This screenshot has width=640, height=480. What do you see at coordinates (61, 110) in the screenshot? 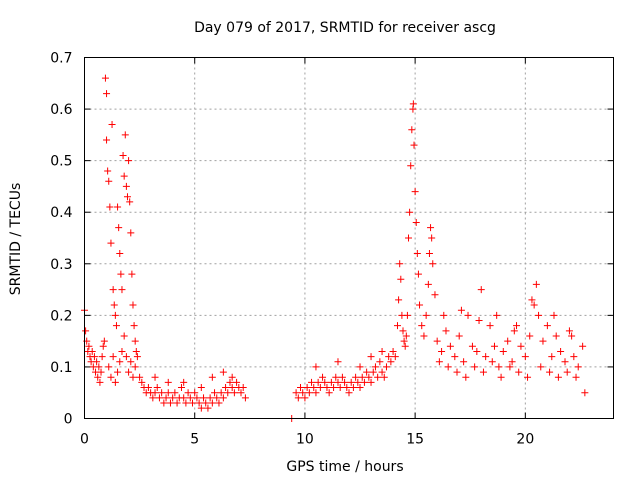
I see `y-tick-label: 0.6` at bounding box center [61, 110].